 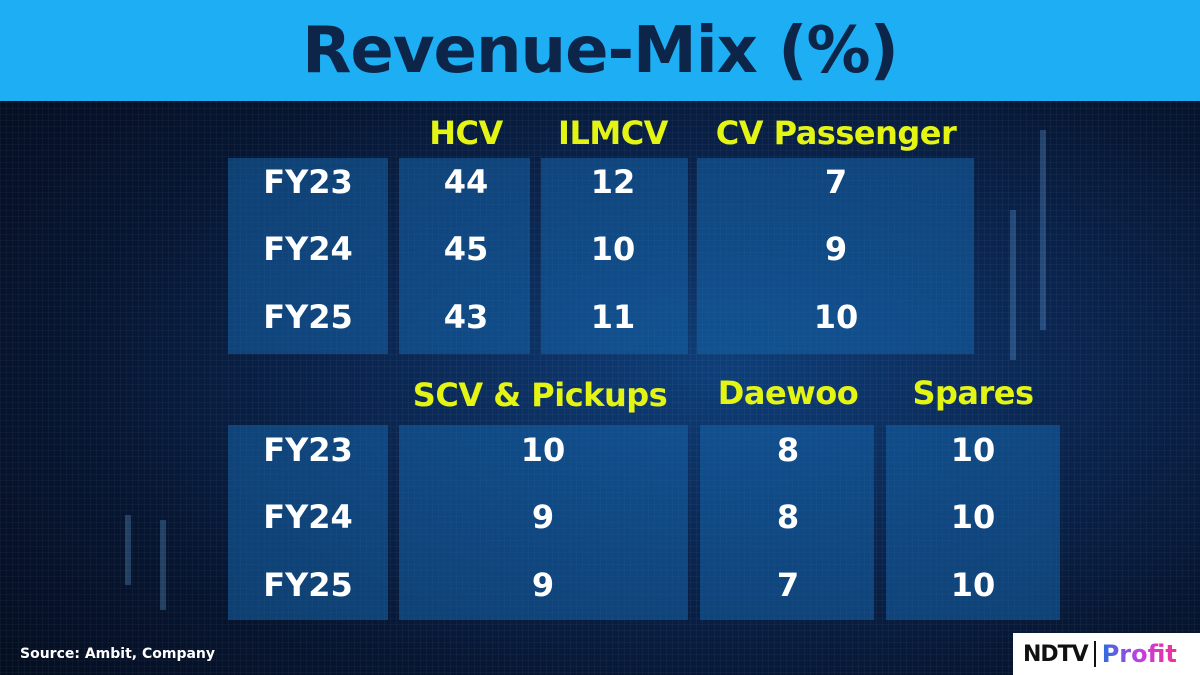 I want to click on ndtv-profit-logo: NDTV Profit, so click(x=1106, y=654).